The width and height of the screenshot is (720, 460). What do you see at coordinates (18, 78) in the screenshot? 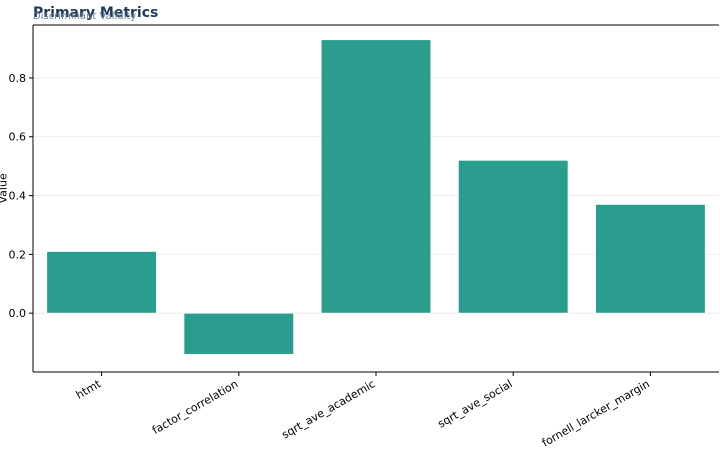
I see `y-tick-label: 0.8` at bounding box center [18, 78].